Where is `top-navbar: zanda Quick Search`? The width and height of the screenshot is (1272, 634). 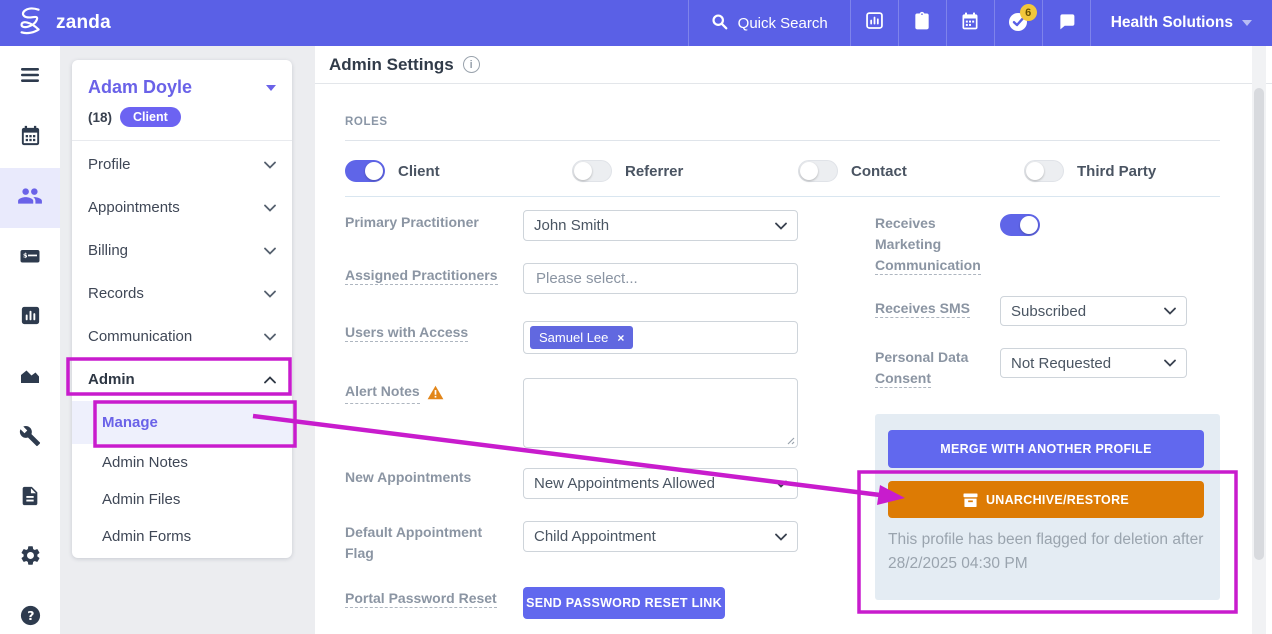
top-navbar: zanda Quick Search is located at coordinates (636, 23).